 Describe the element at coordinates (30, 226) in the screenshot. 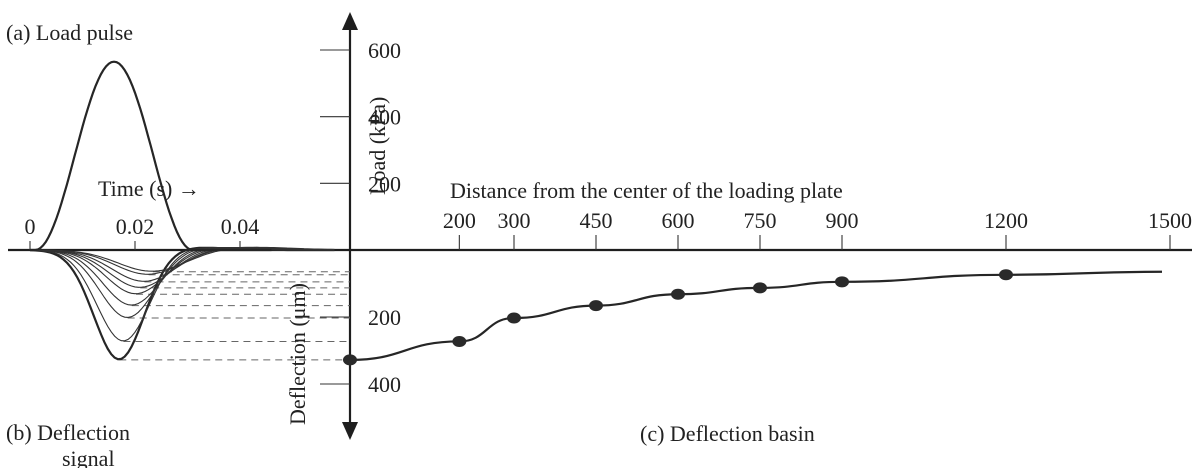

I see `time-tick-label-0: 0` at that location.